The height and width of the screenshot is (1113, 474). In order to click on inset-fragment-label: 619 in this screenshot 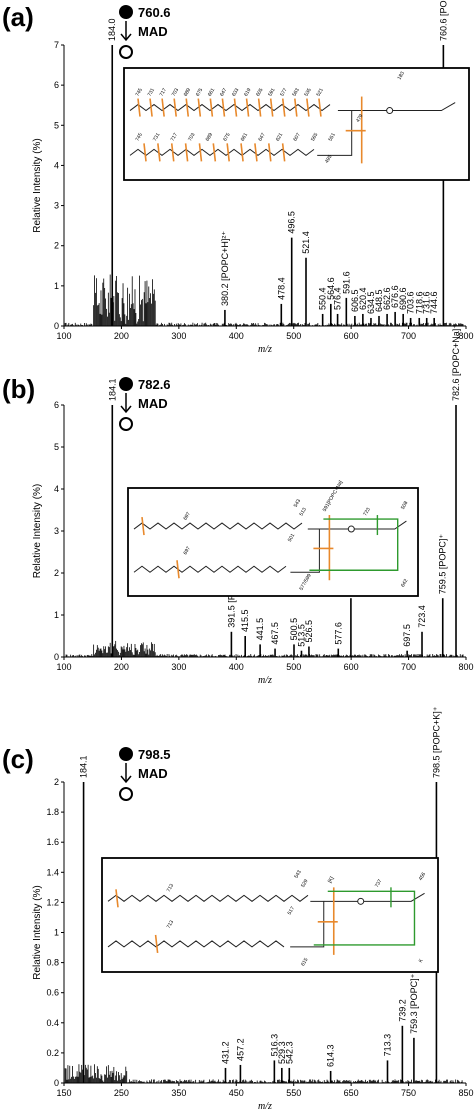, I will do `click(247, 92)`.